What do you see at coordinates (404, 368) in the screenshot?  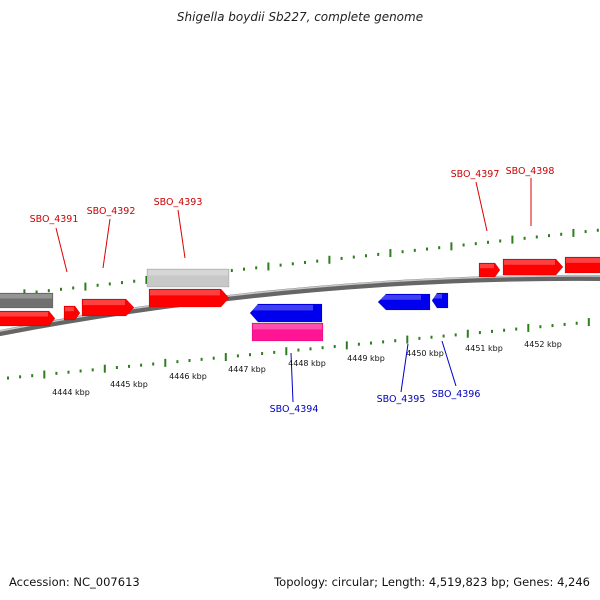 I see `gene-label-sbo-4395-leader-line` at bounding box center [404, 368].